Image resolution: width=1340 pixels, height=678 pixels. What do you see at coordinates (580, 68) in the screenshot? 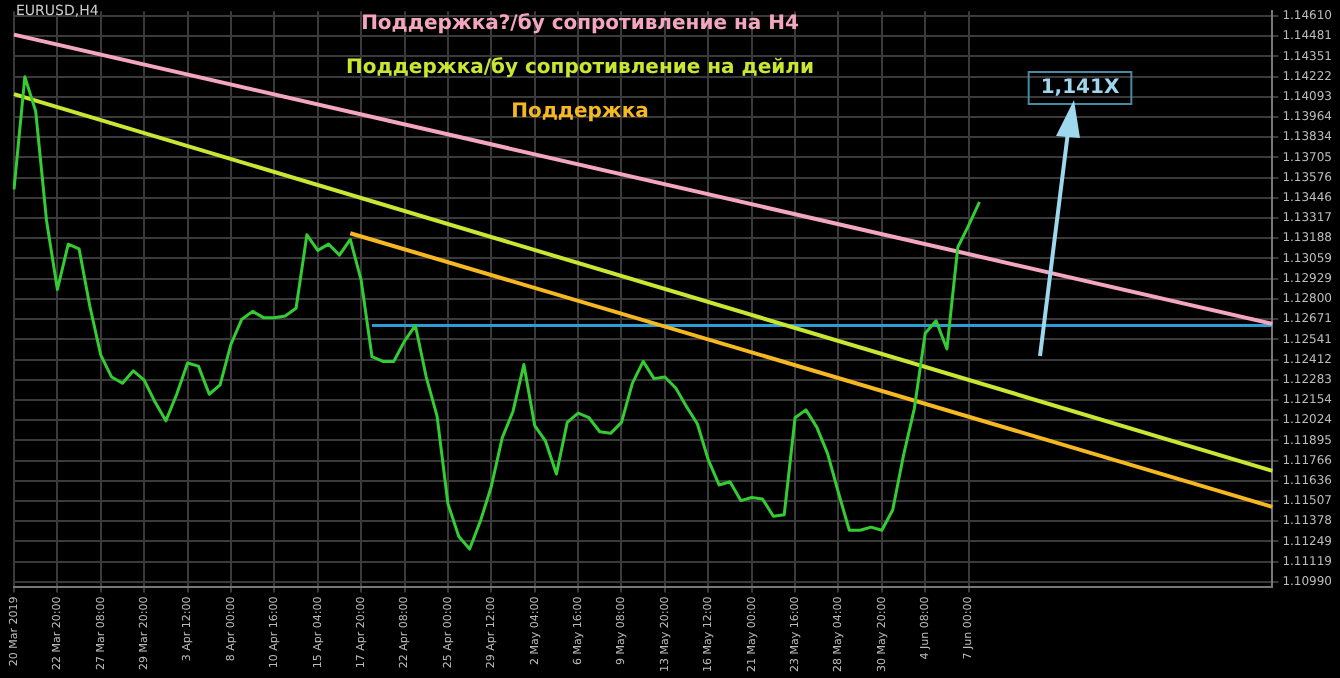
I see `text: Поддержка/бу сопротивление на дейли` at bounding box center [580, 68].